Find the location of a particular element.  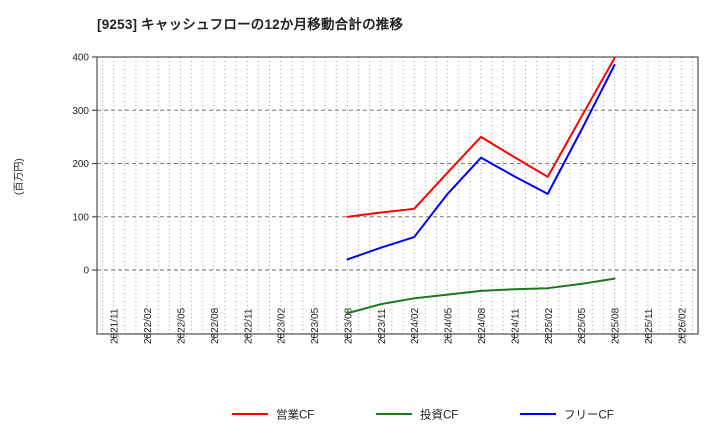

x-tick-label: 2025/08 is located at coordinates (616, 325).